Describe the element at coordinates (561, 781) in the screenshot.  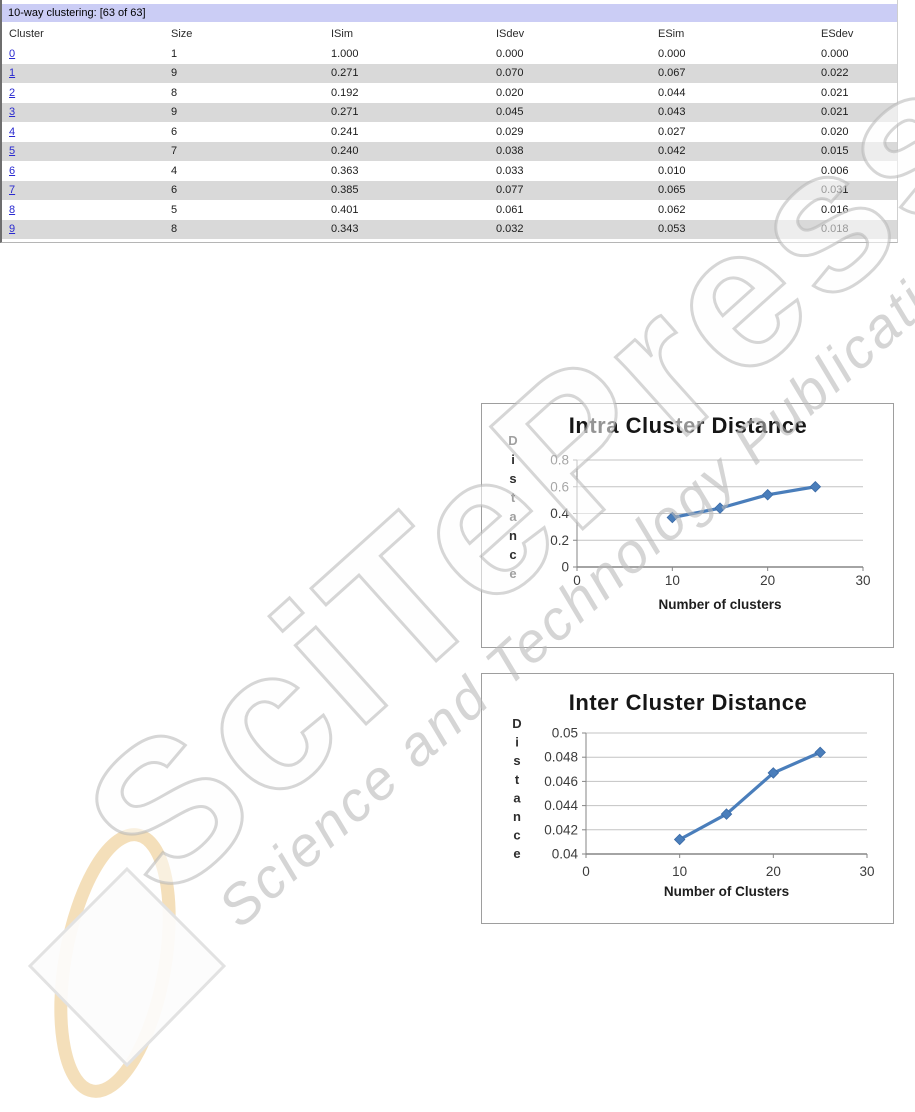
I see `y-tick-label: 0.046` at that location.